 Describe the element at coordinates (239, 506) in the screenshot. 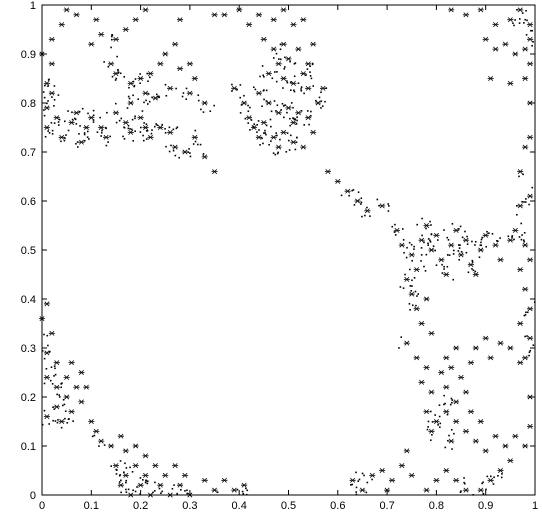

I see `x-tick-label: 0.4` at that location.